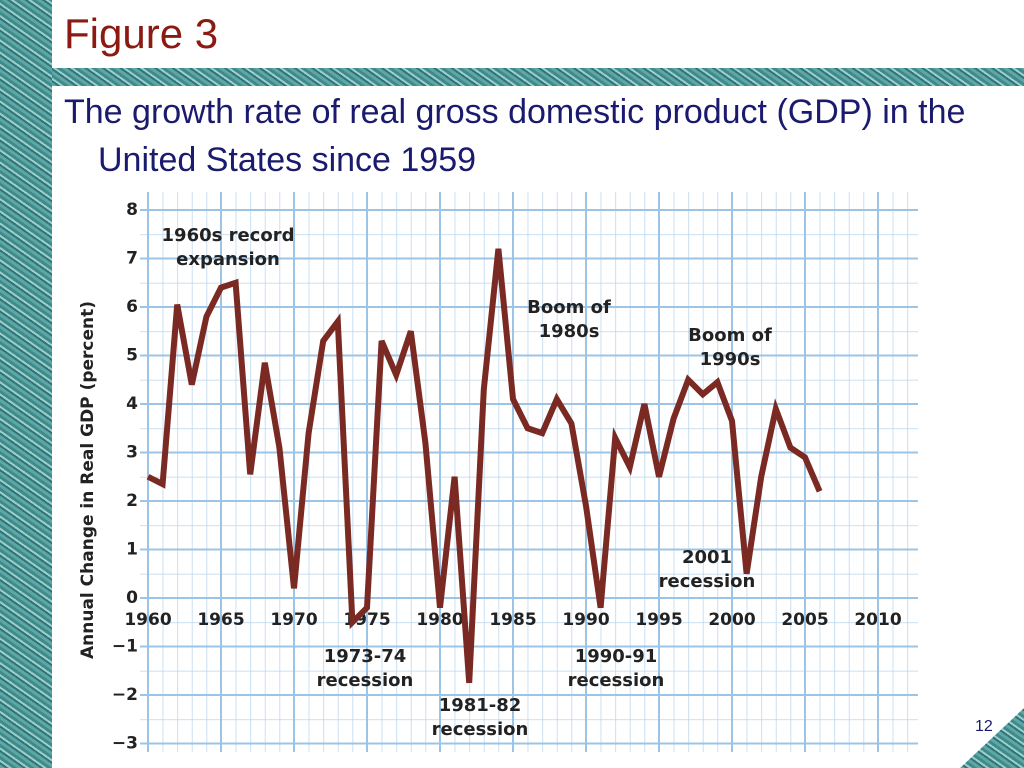  I want to click on y-tick-label: −1, so click(125, 647).